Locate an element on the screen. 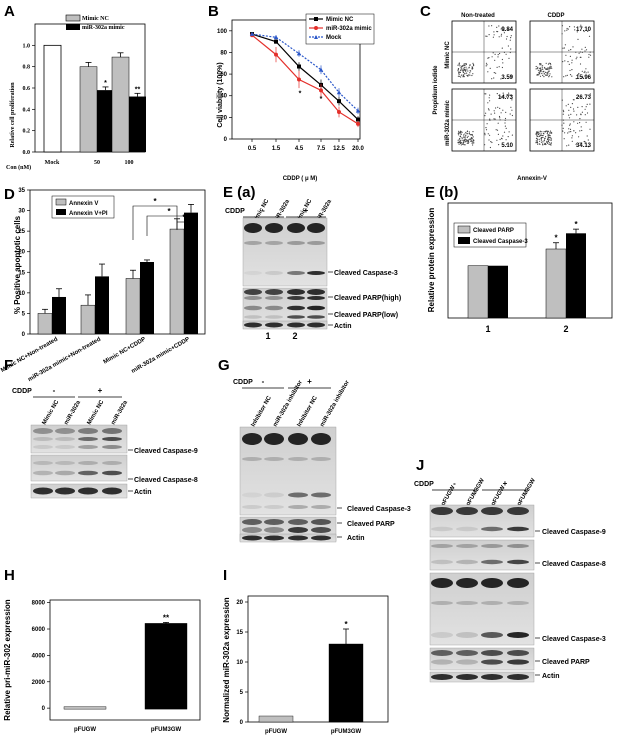 The width and height of the screenshot is (623, 743). x-tick-label: 7.5 is located at coordinates (321, 149).